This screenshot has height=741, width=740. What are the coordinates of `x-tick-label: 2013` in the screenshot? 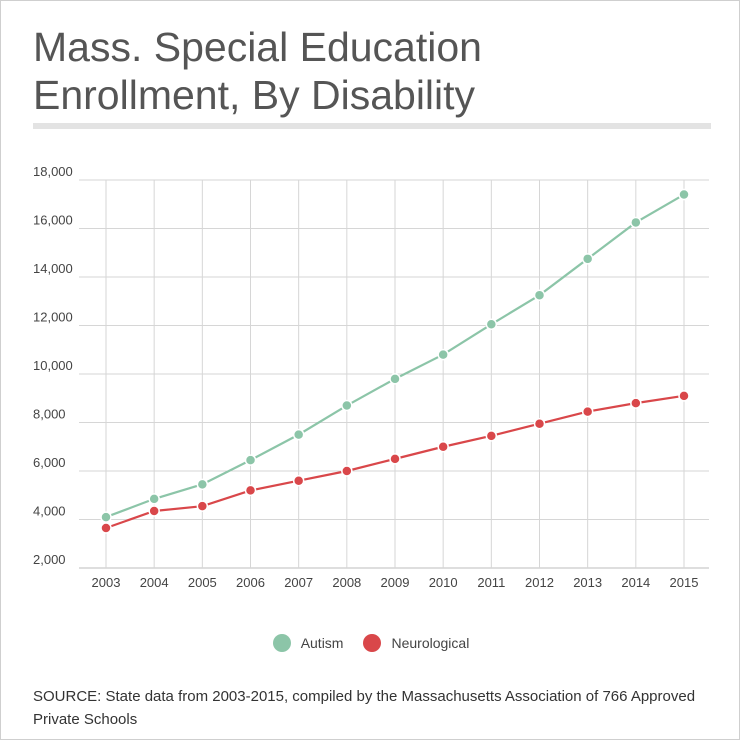 It's located at (587, 582).